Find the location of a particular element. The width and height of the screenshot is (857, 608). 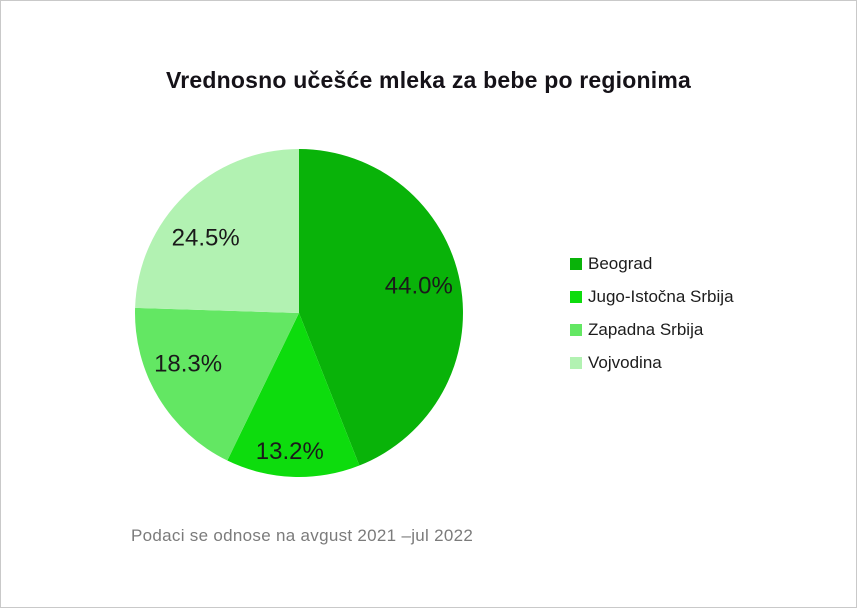

legend-label: Zapadna Srbija is located at coordinates (646, 329).